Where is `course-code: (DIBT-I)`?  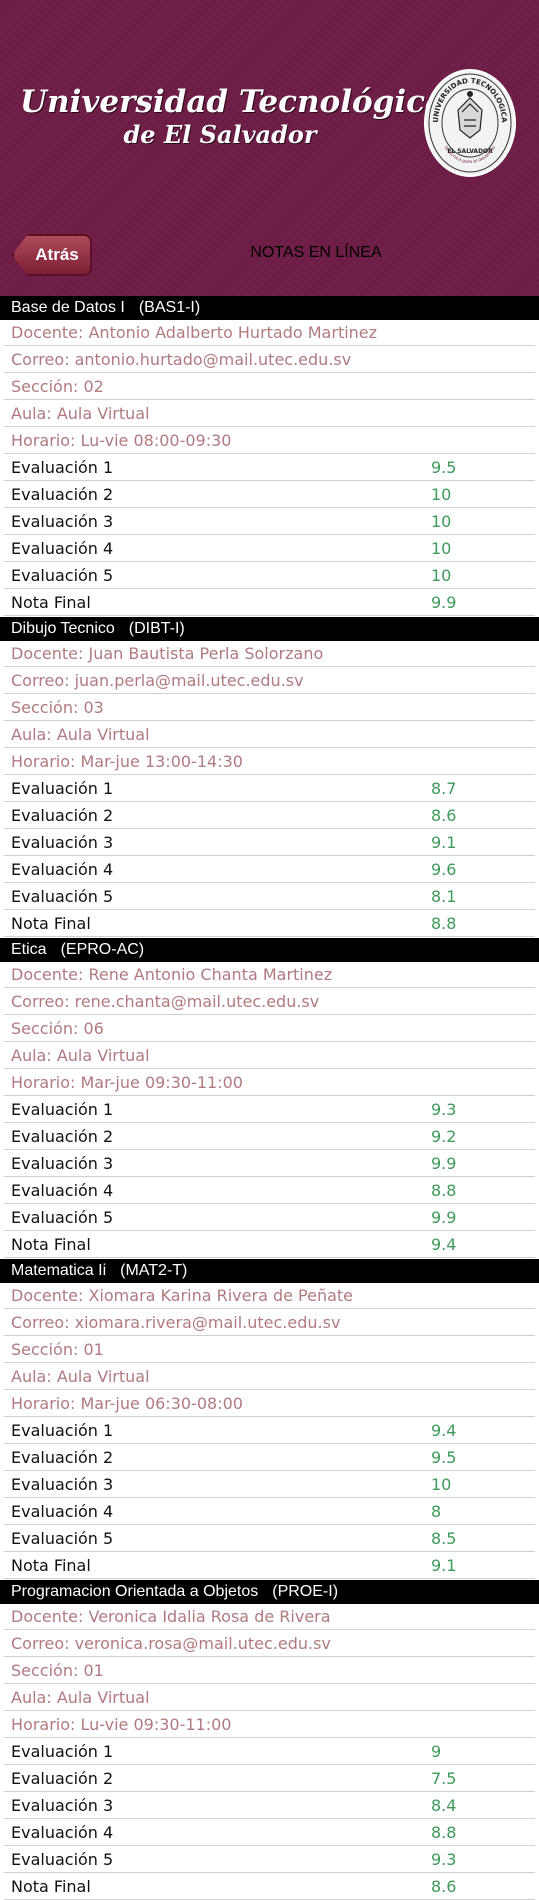 course-code: (DIBT-I) is located at coordinates (156, 628).